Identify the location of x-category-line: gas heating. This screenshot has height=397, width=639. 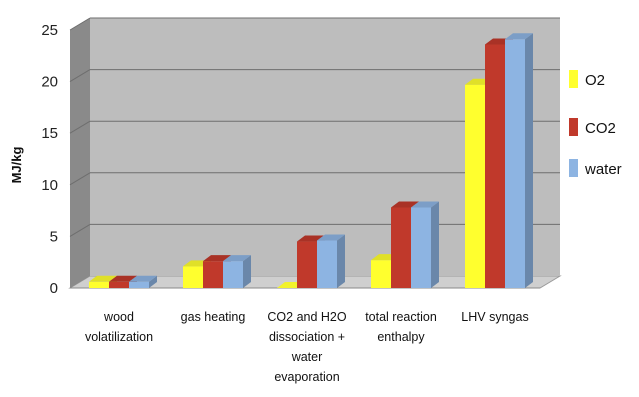
(213, 317).